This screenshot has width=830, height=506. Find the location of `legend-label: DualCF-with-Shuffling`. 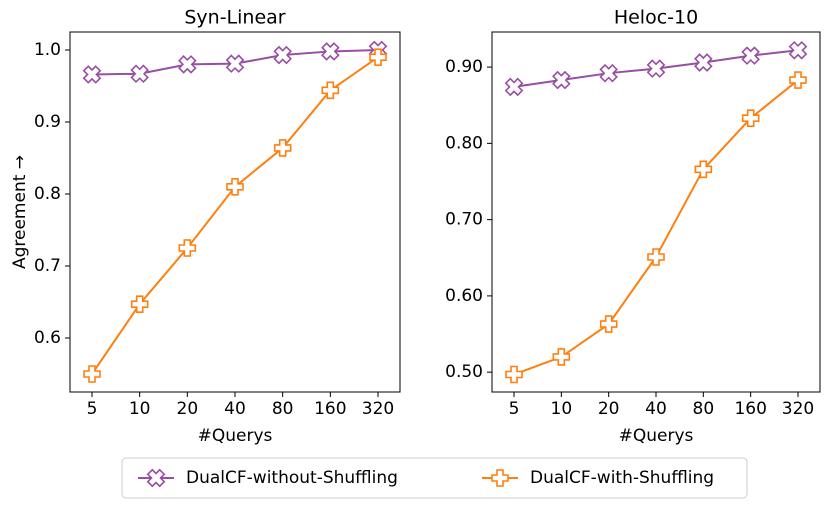

legend-label: DualCF-with-Shuffling is located at coordinates (622, 478).